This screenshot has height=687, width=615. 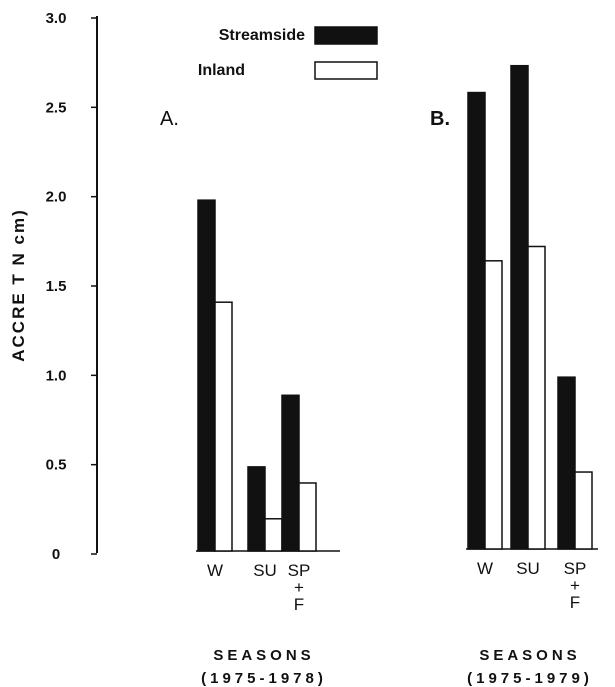 I want to click on y-tick-label: 0.5, so click(x=56, y=465).